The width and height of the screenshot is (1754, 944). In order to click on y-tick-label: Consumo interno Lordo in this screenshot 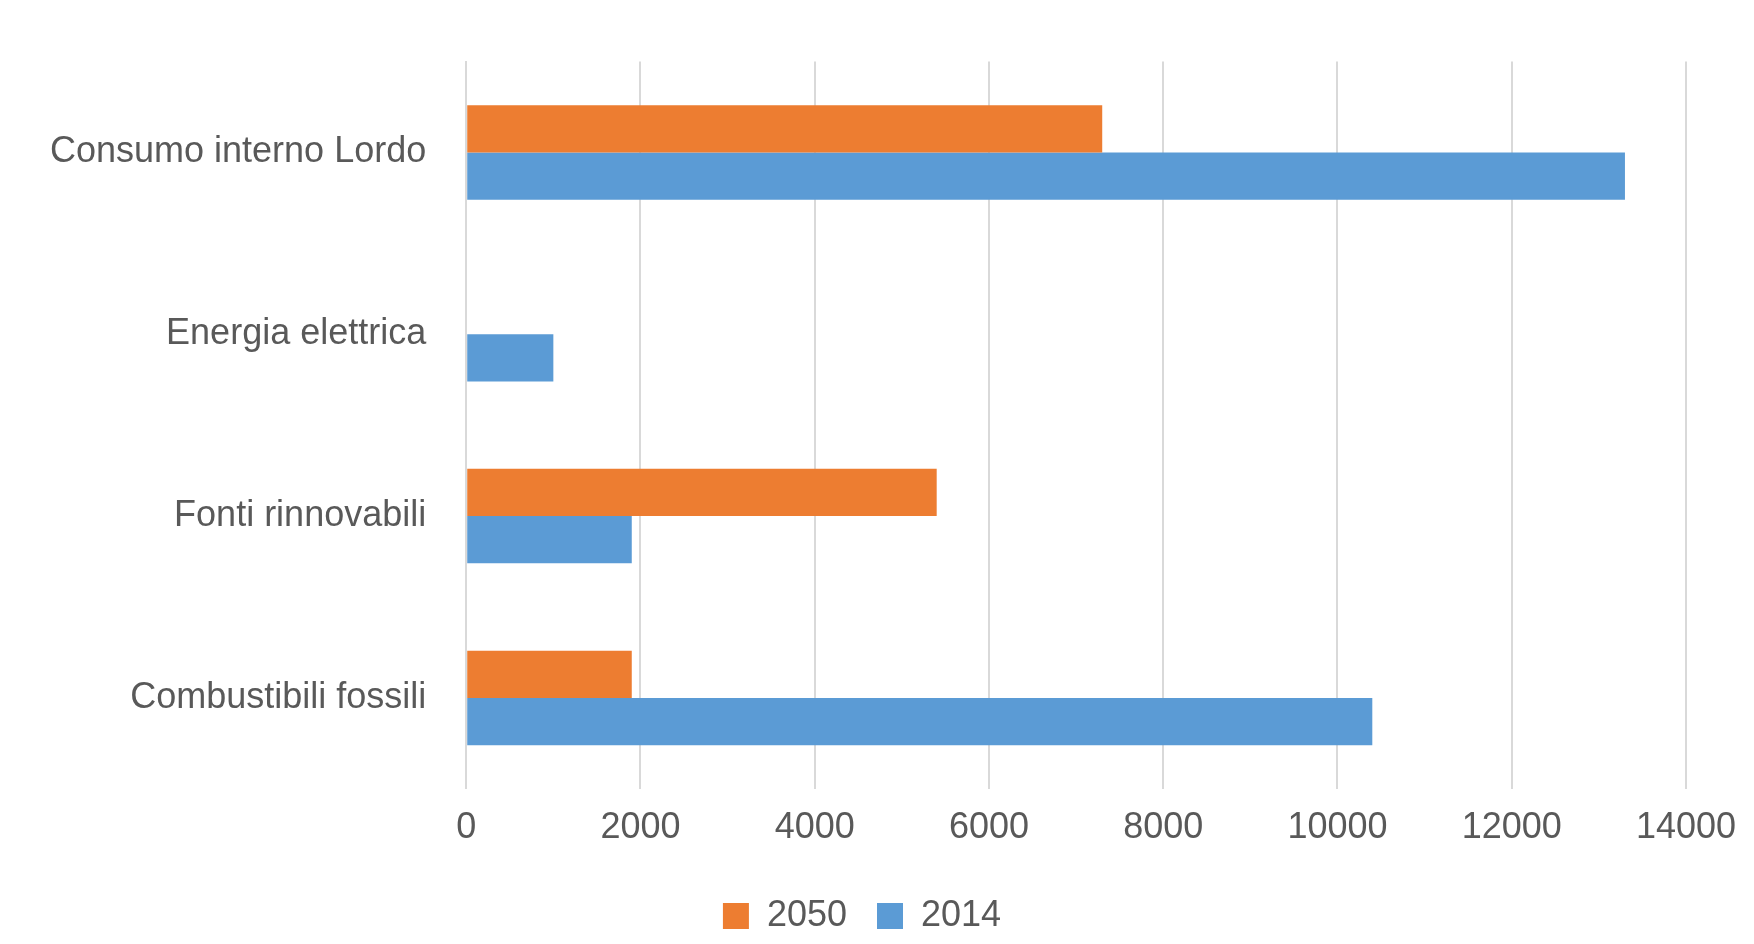, I will do `click(238, 150)`.